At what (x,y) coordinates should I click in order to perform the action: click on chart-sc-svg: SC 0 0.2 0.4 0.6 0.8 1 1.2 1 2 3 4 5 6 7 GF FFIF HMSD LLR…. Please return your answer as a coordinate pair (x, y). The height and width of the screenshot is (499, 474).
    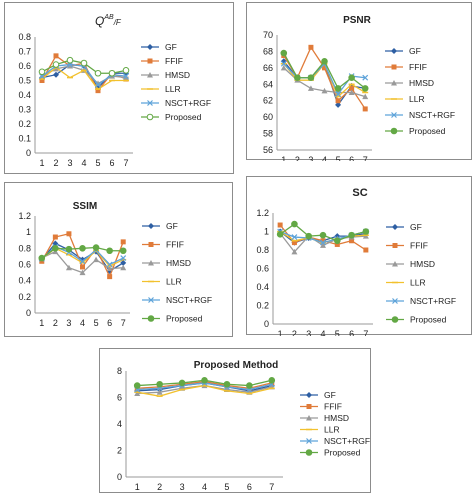
    Looking at the image, I should click on (356, 263).